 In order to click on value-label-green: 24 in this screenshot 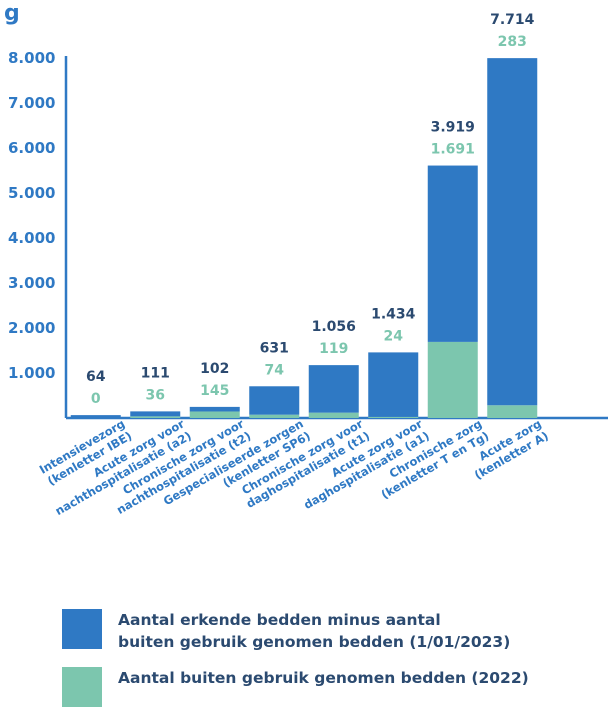, I will do `click(394, 336)`.